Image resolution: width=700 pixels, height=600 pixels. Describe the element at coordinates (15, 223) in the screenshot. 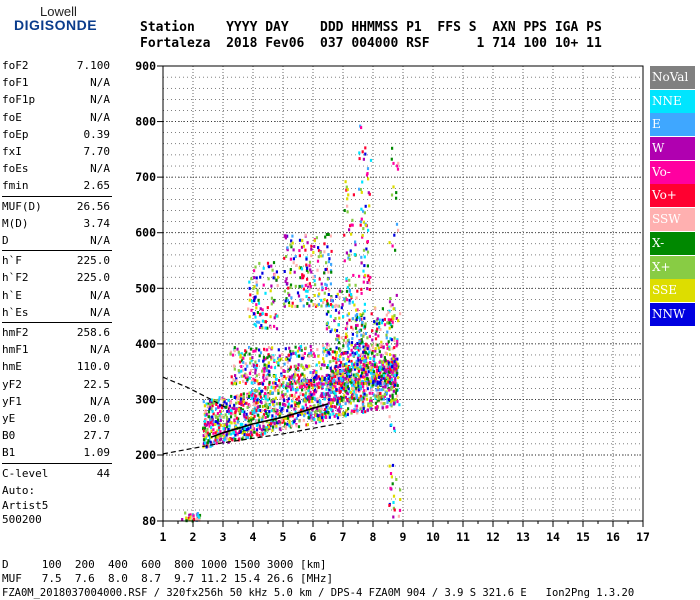

I see `param-name: M(D)` at that location.